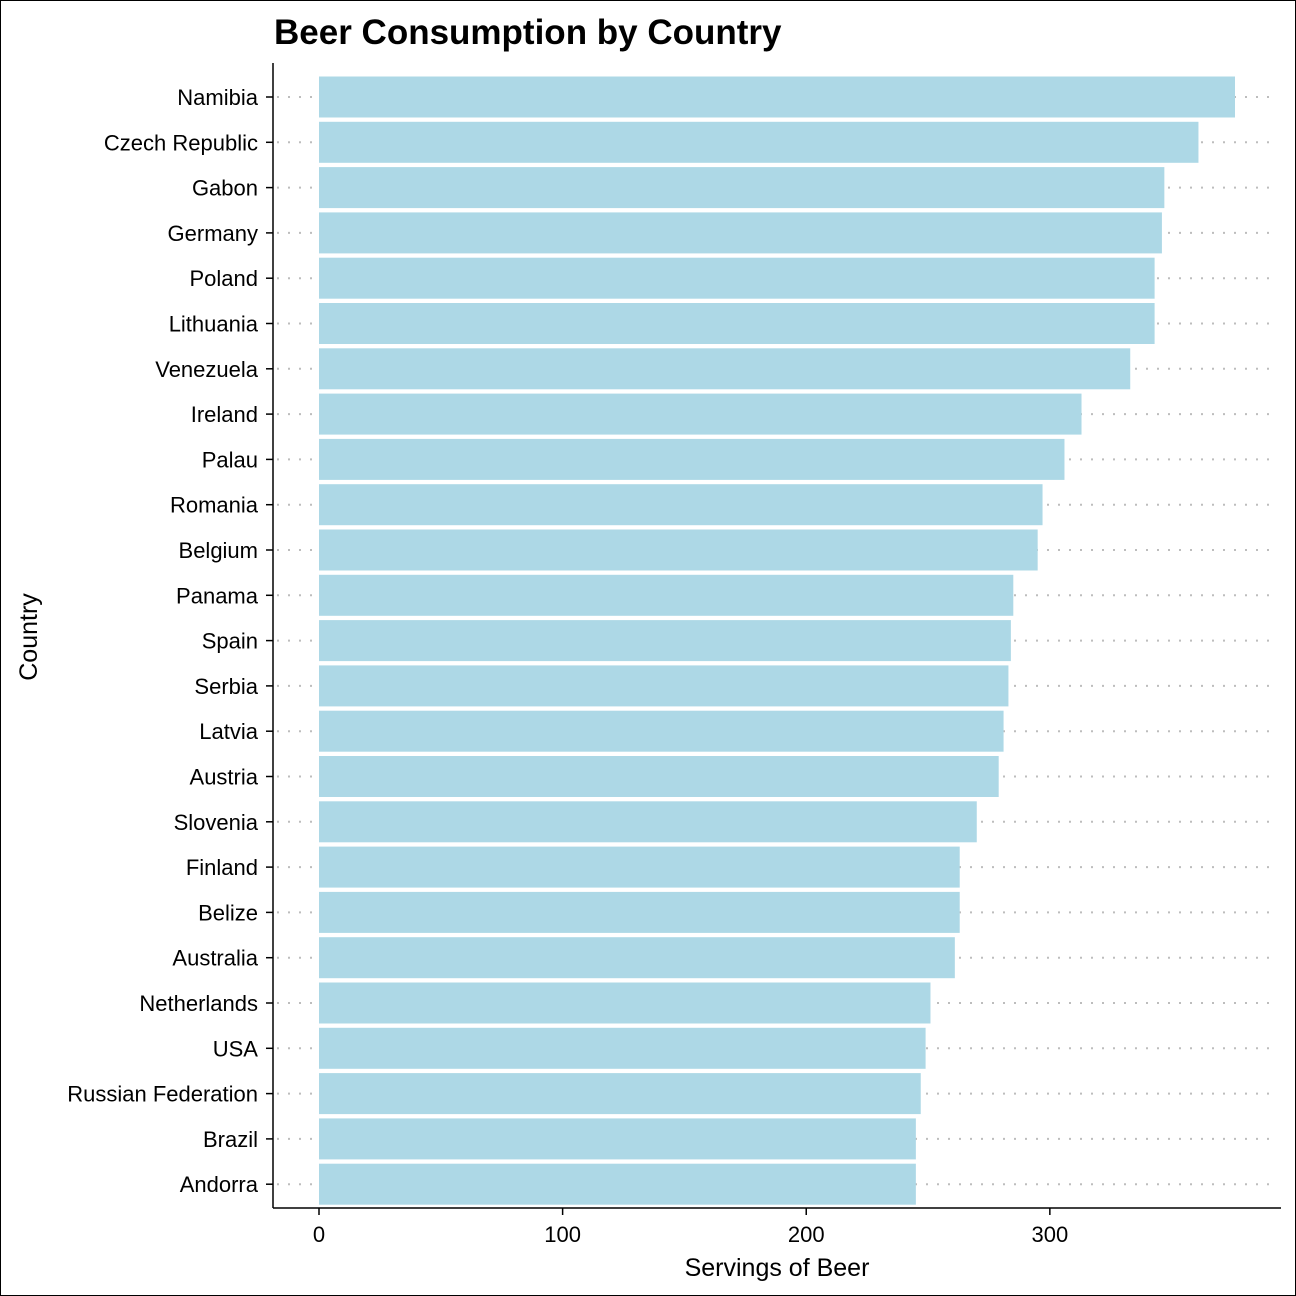  I want to click on x-tick-label-200: 200, so click(806, 1234).